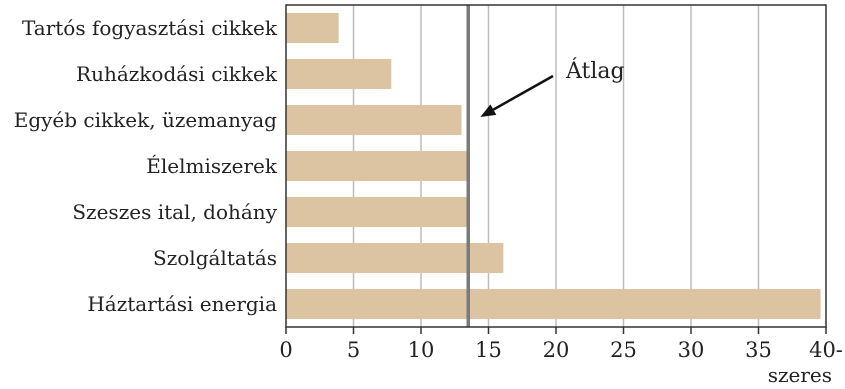 Image resolution: width=845 pixels, height=389 pixels. What do you see at coordinates (421, 350) in the screenshot?
I see `x-tick-label: 10` at bounding box center [421, 350].